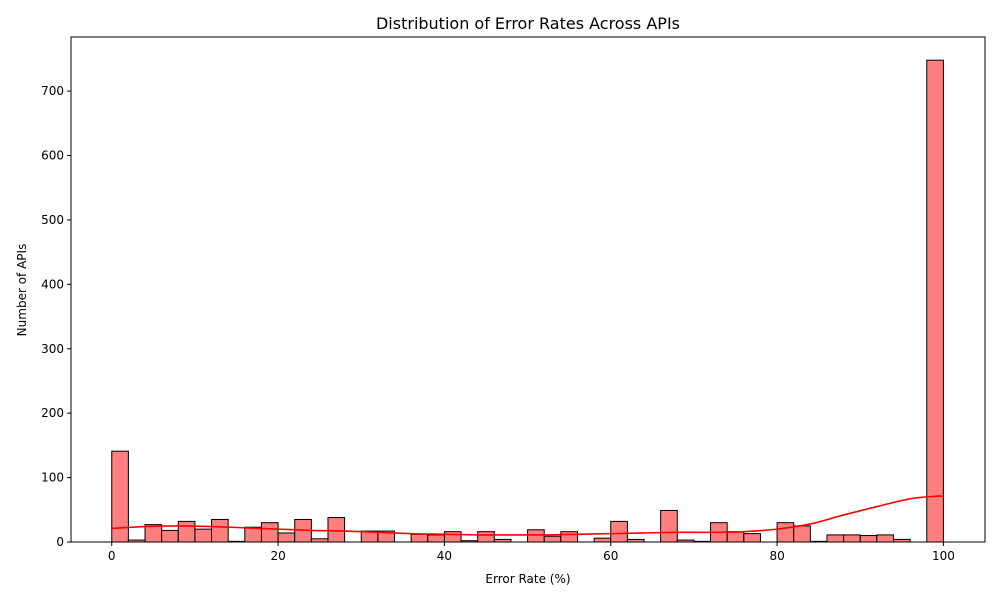 The height and width of the screenshot is (600, 1000). I want to click on y-ticks-group: 0 100 200 300 400 500 600 700, so click(56, 316).